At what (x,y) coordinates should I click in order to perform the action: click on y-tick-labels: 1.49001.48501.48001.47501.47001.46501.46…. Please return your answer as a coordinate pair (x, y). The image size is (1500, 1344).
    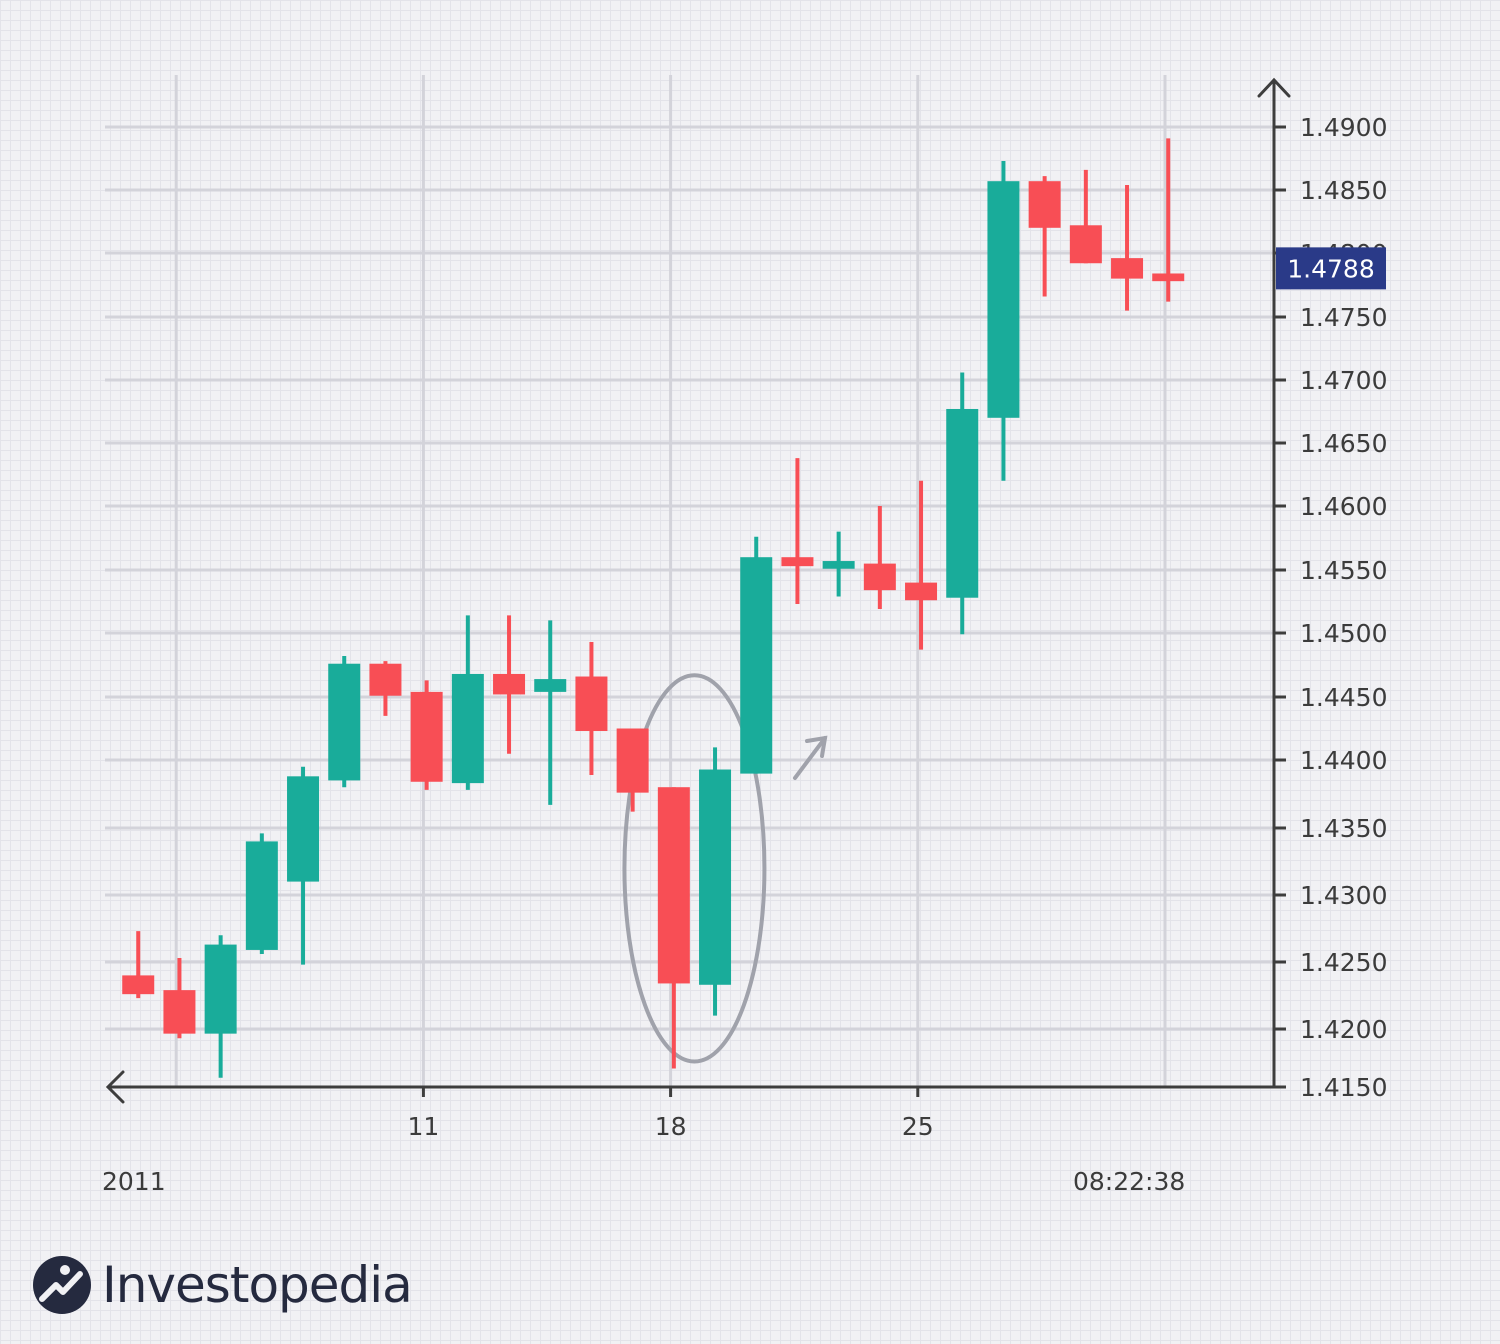
    Looking at the image, I should click on (1330, 607).